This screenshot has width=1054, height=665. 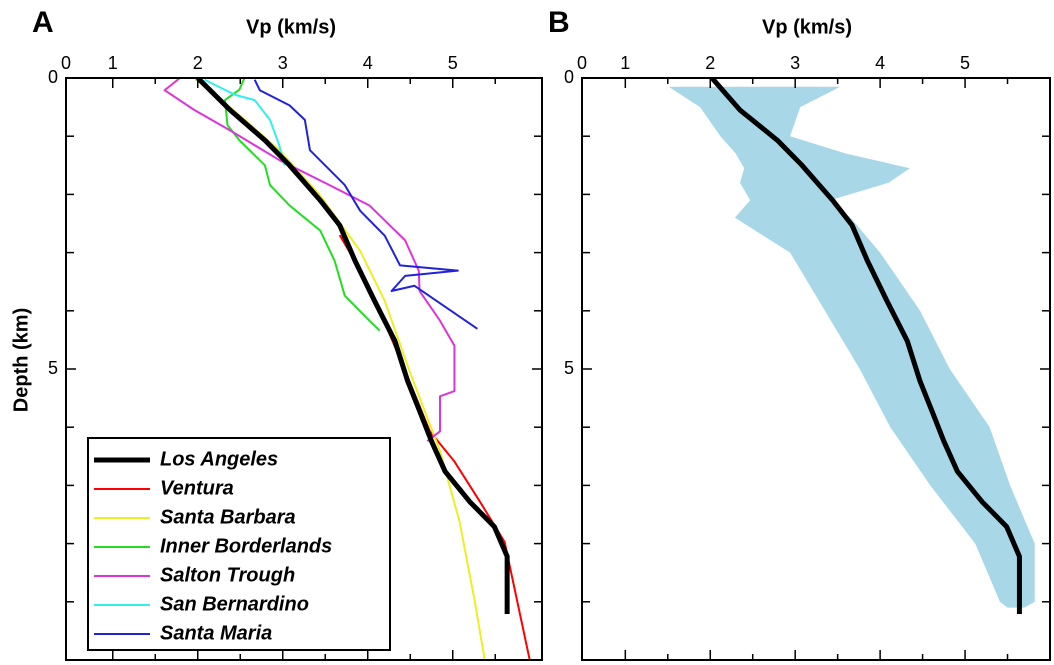 I want to click on legend-label: San Bernardino, so click(x=234, y=604).